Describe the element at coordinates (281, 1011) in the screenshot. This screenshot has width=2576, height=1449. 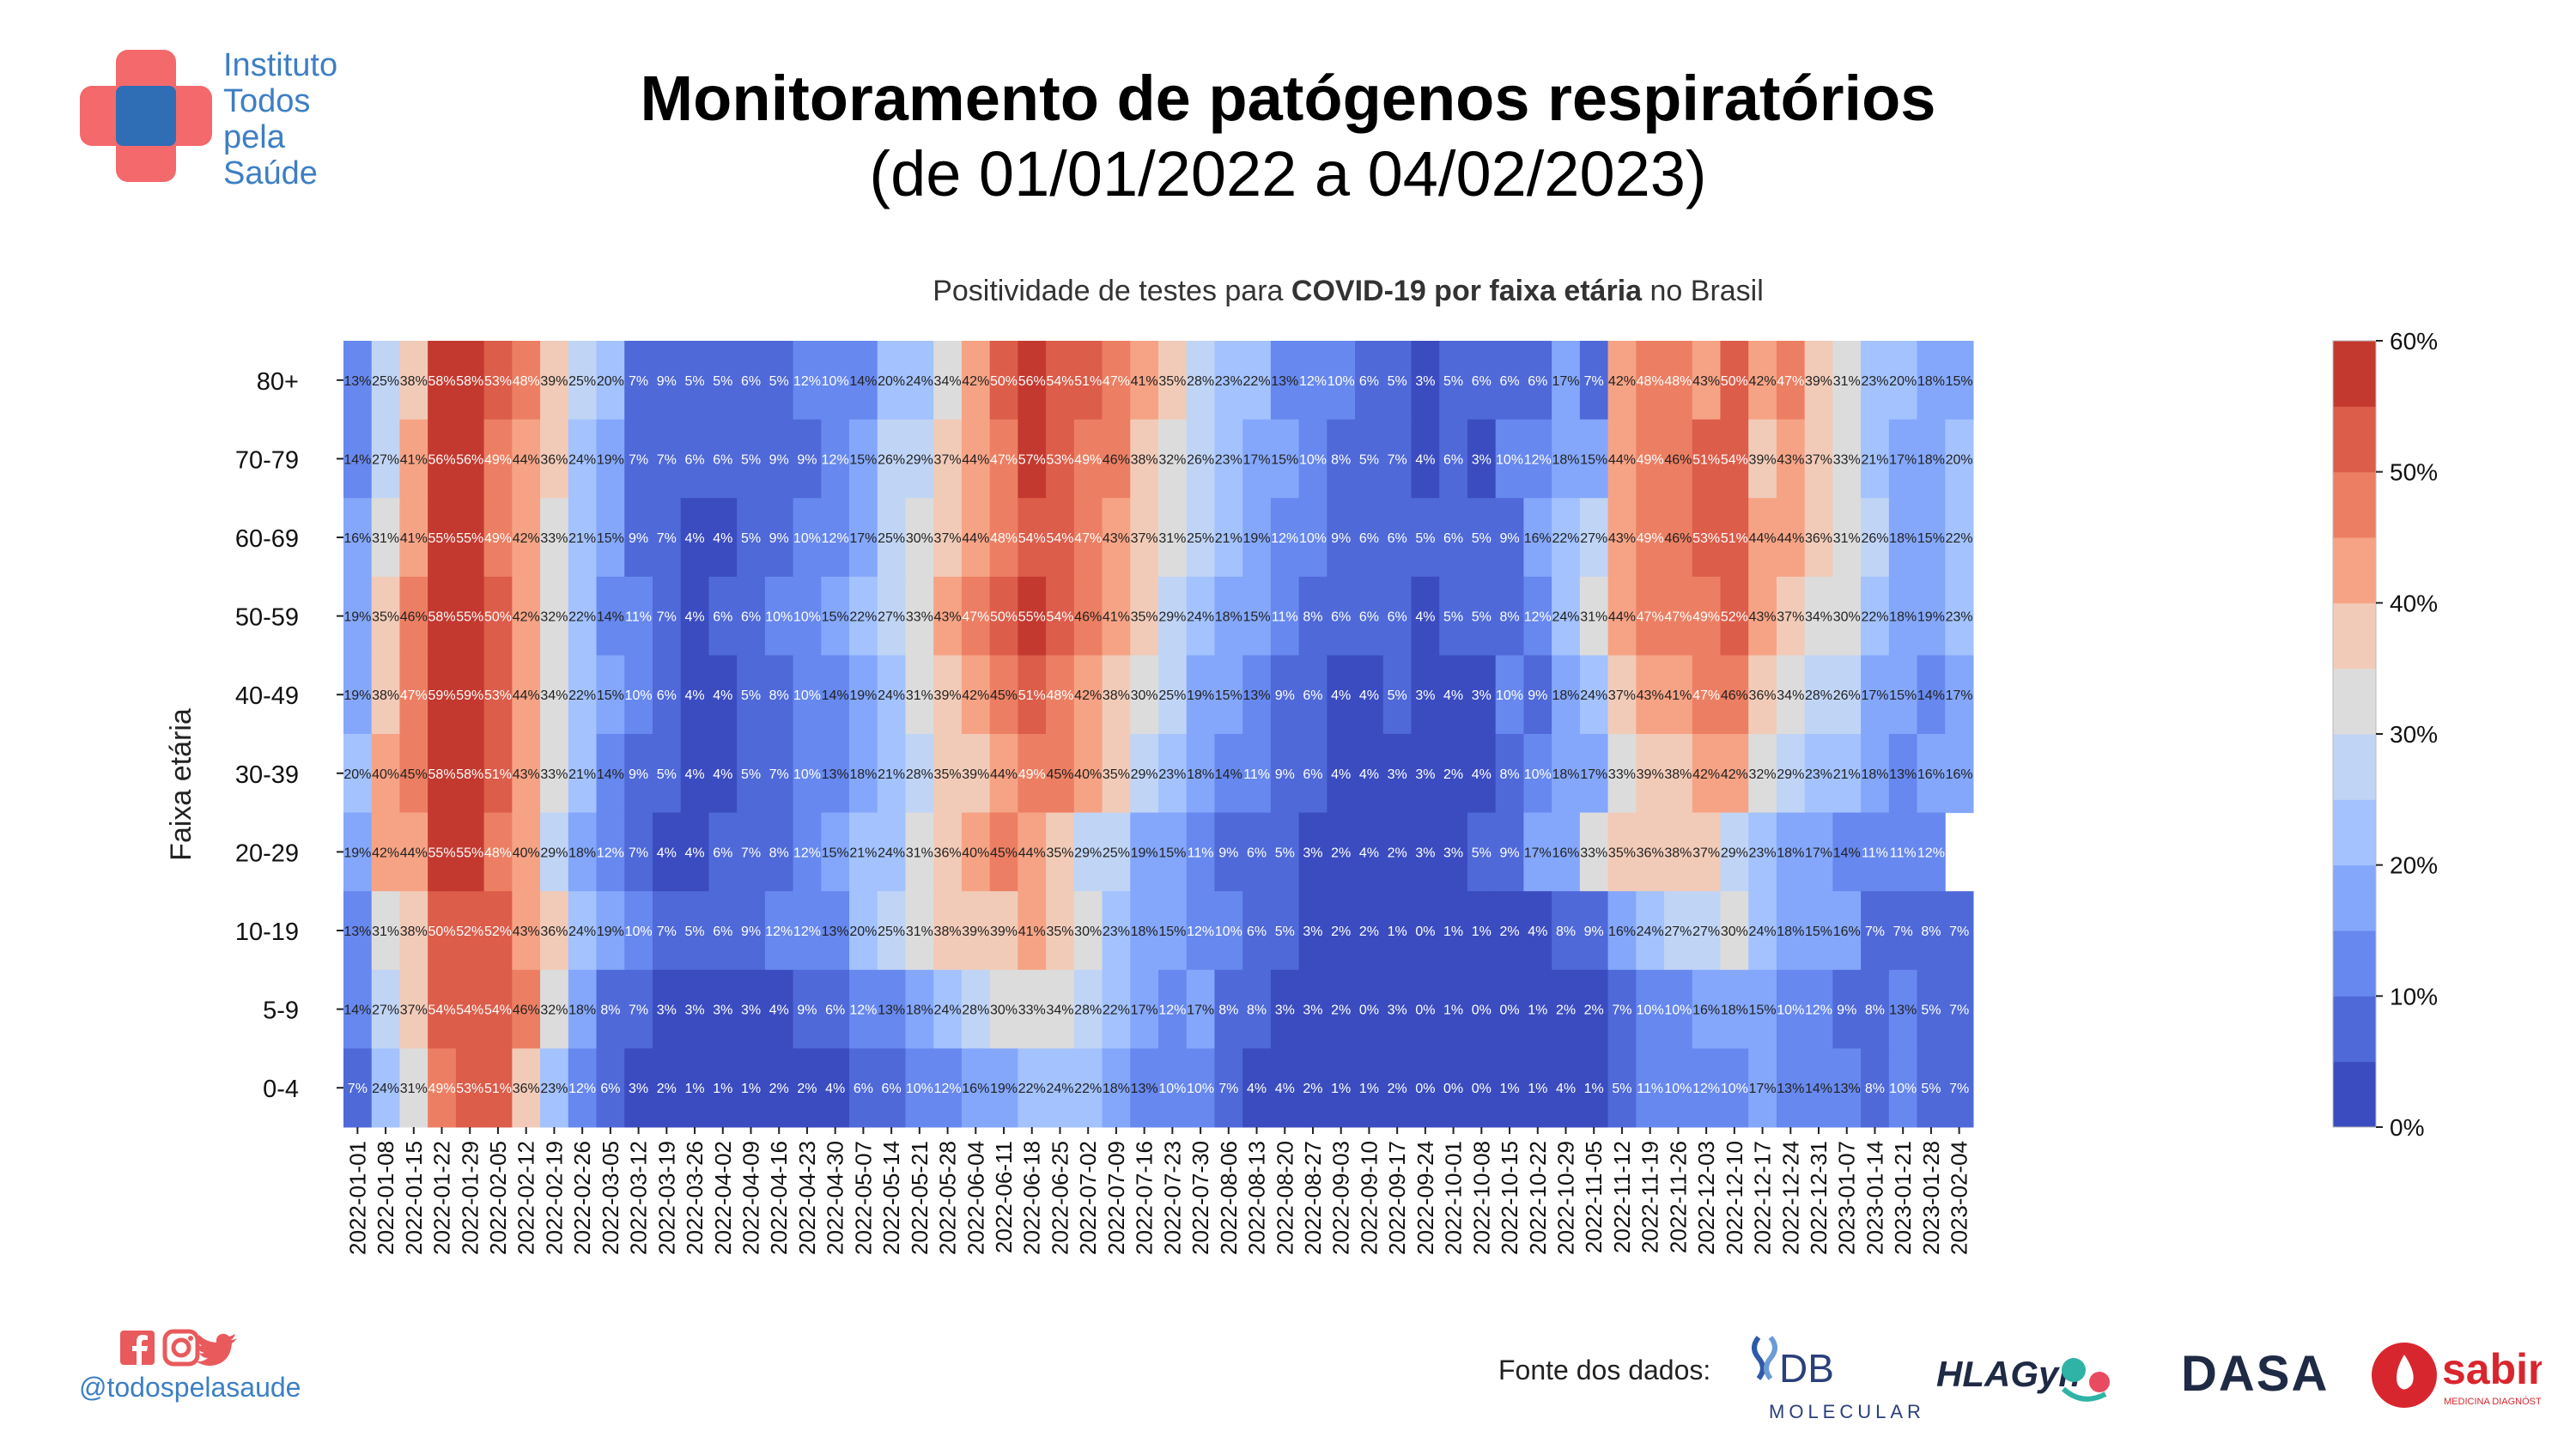
I see `y-tick-label: 5-9` at that location.